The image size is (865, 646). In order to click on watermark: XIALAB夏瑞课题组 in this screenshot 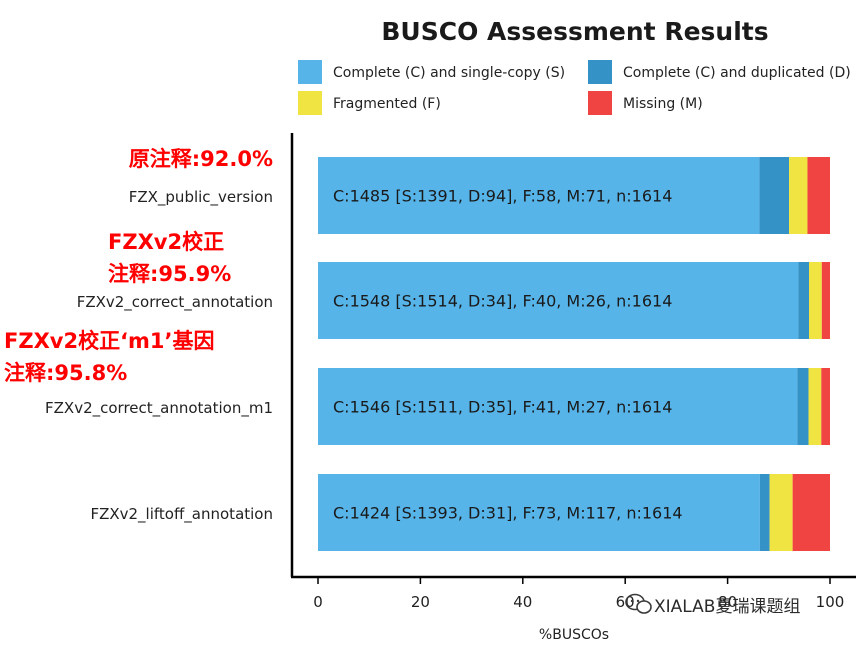, I will do `click(712, 605)`.